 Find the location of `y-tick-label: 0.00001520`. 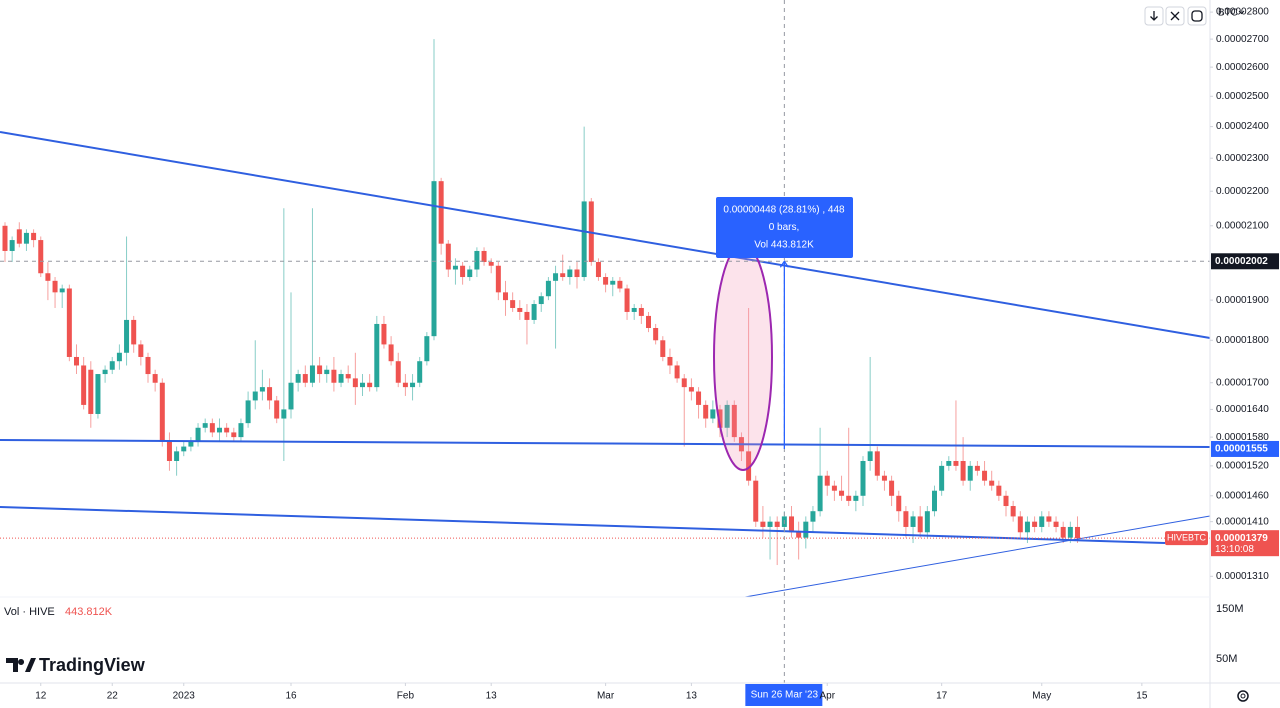

y-tick-label: 0.00001520 is located at coordinates (1242, 466).